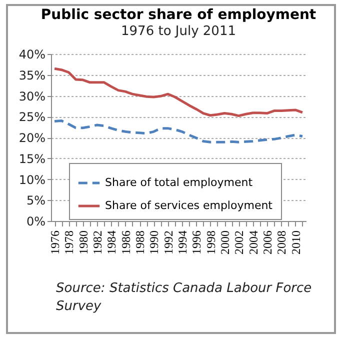  Describe the element at coordinates (32, 159) in the screenshot. I see `y-tick-label: 15%` at that location.